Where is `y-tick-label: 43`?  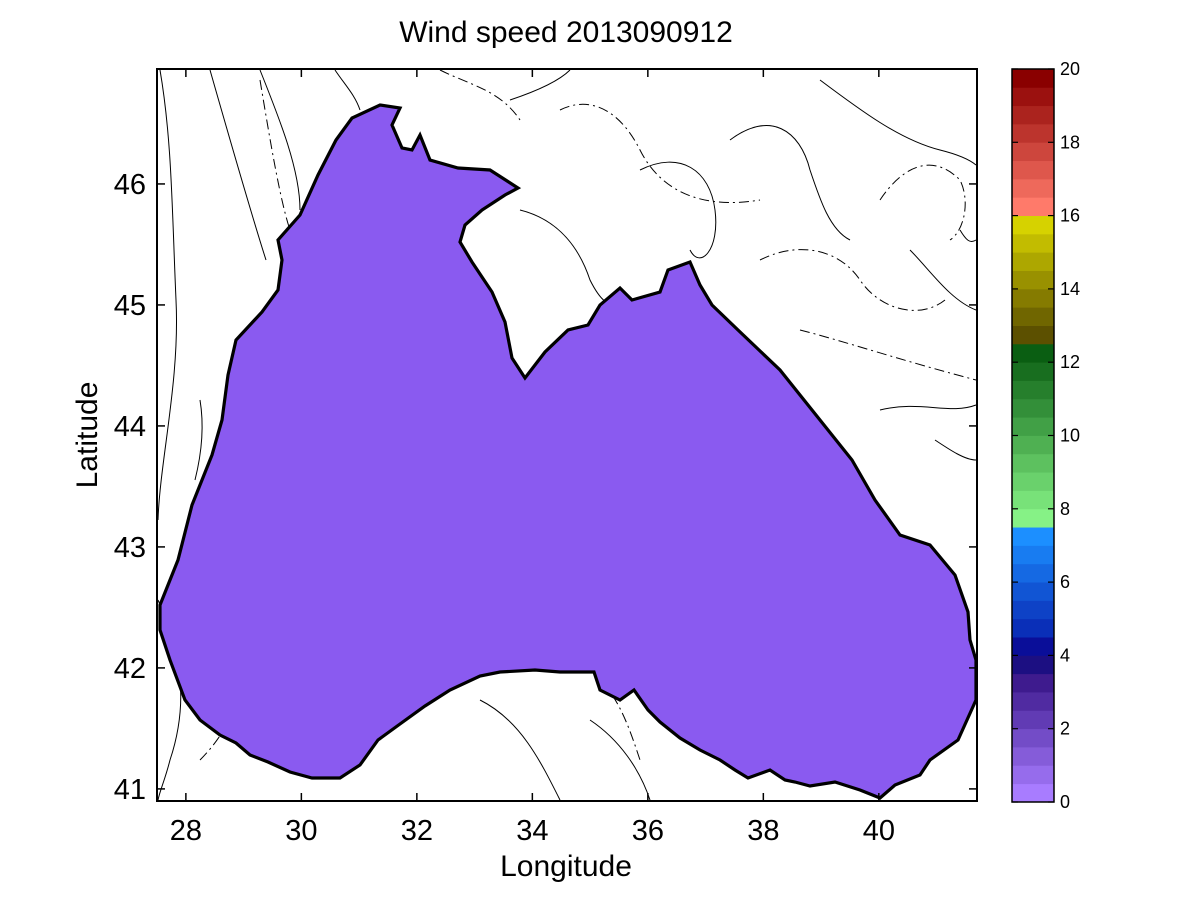
y-tick-label: 43 is located at coordinates (130, 548).